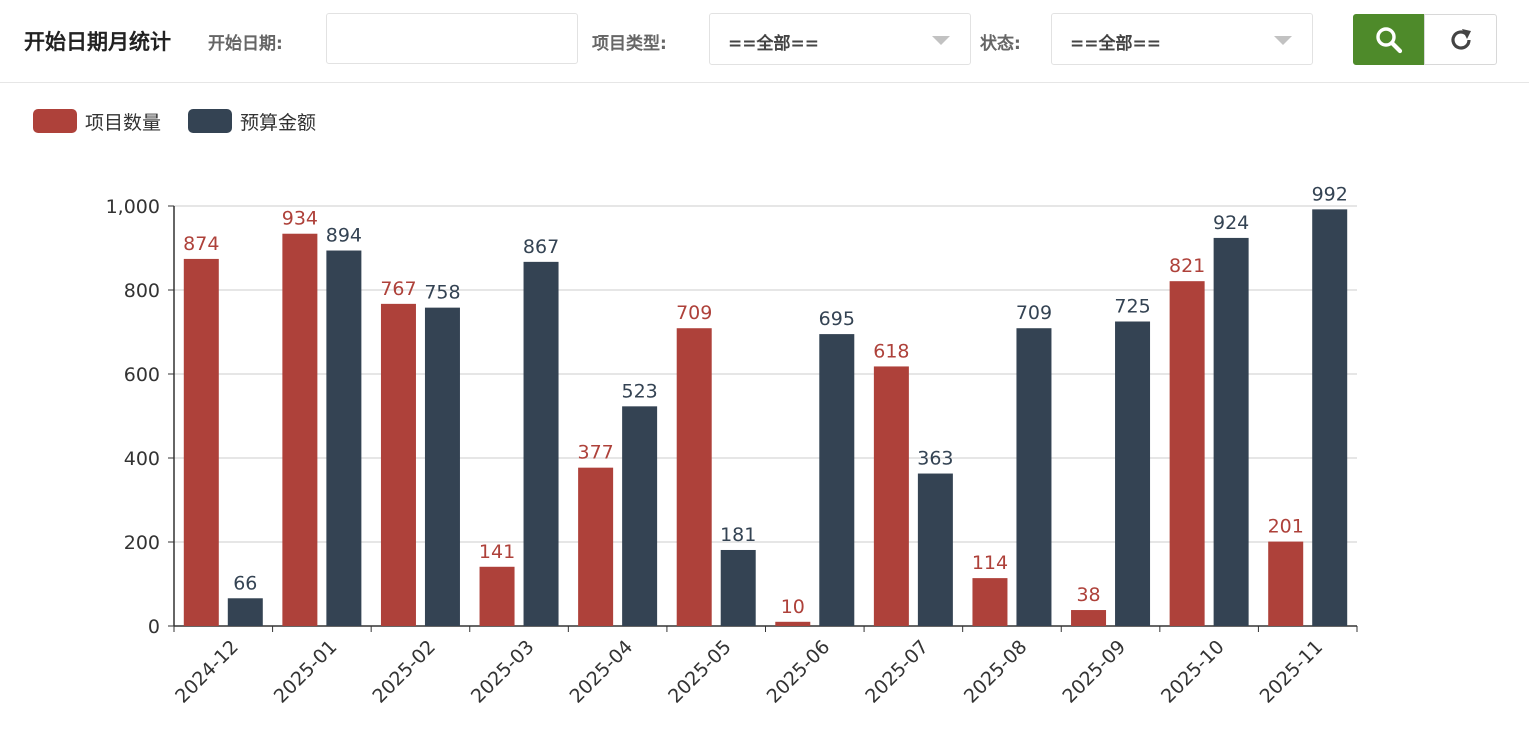 The image size is (1529, 745). I want to click on legend-label: 项目数量, so click(123, 123).